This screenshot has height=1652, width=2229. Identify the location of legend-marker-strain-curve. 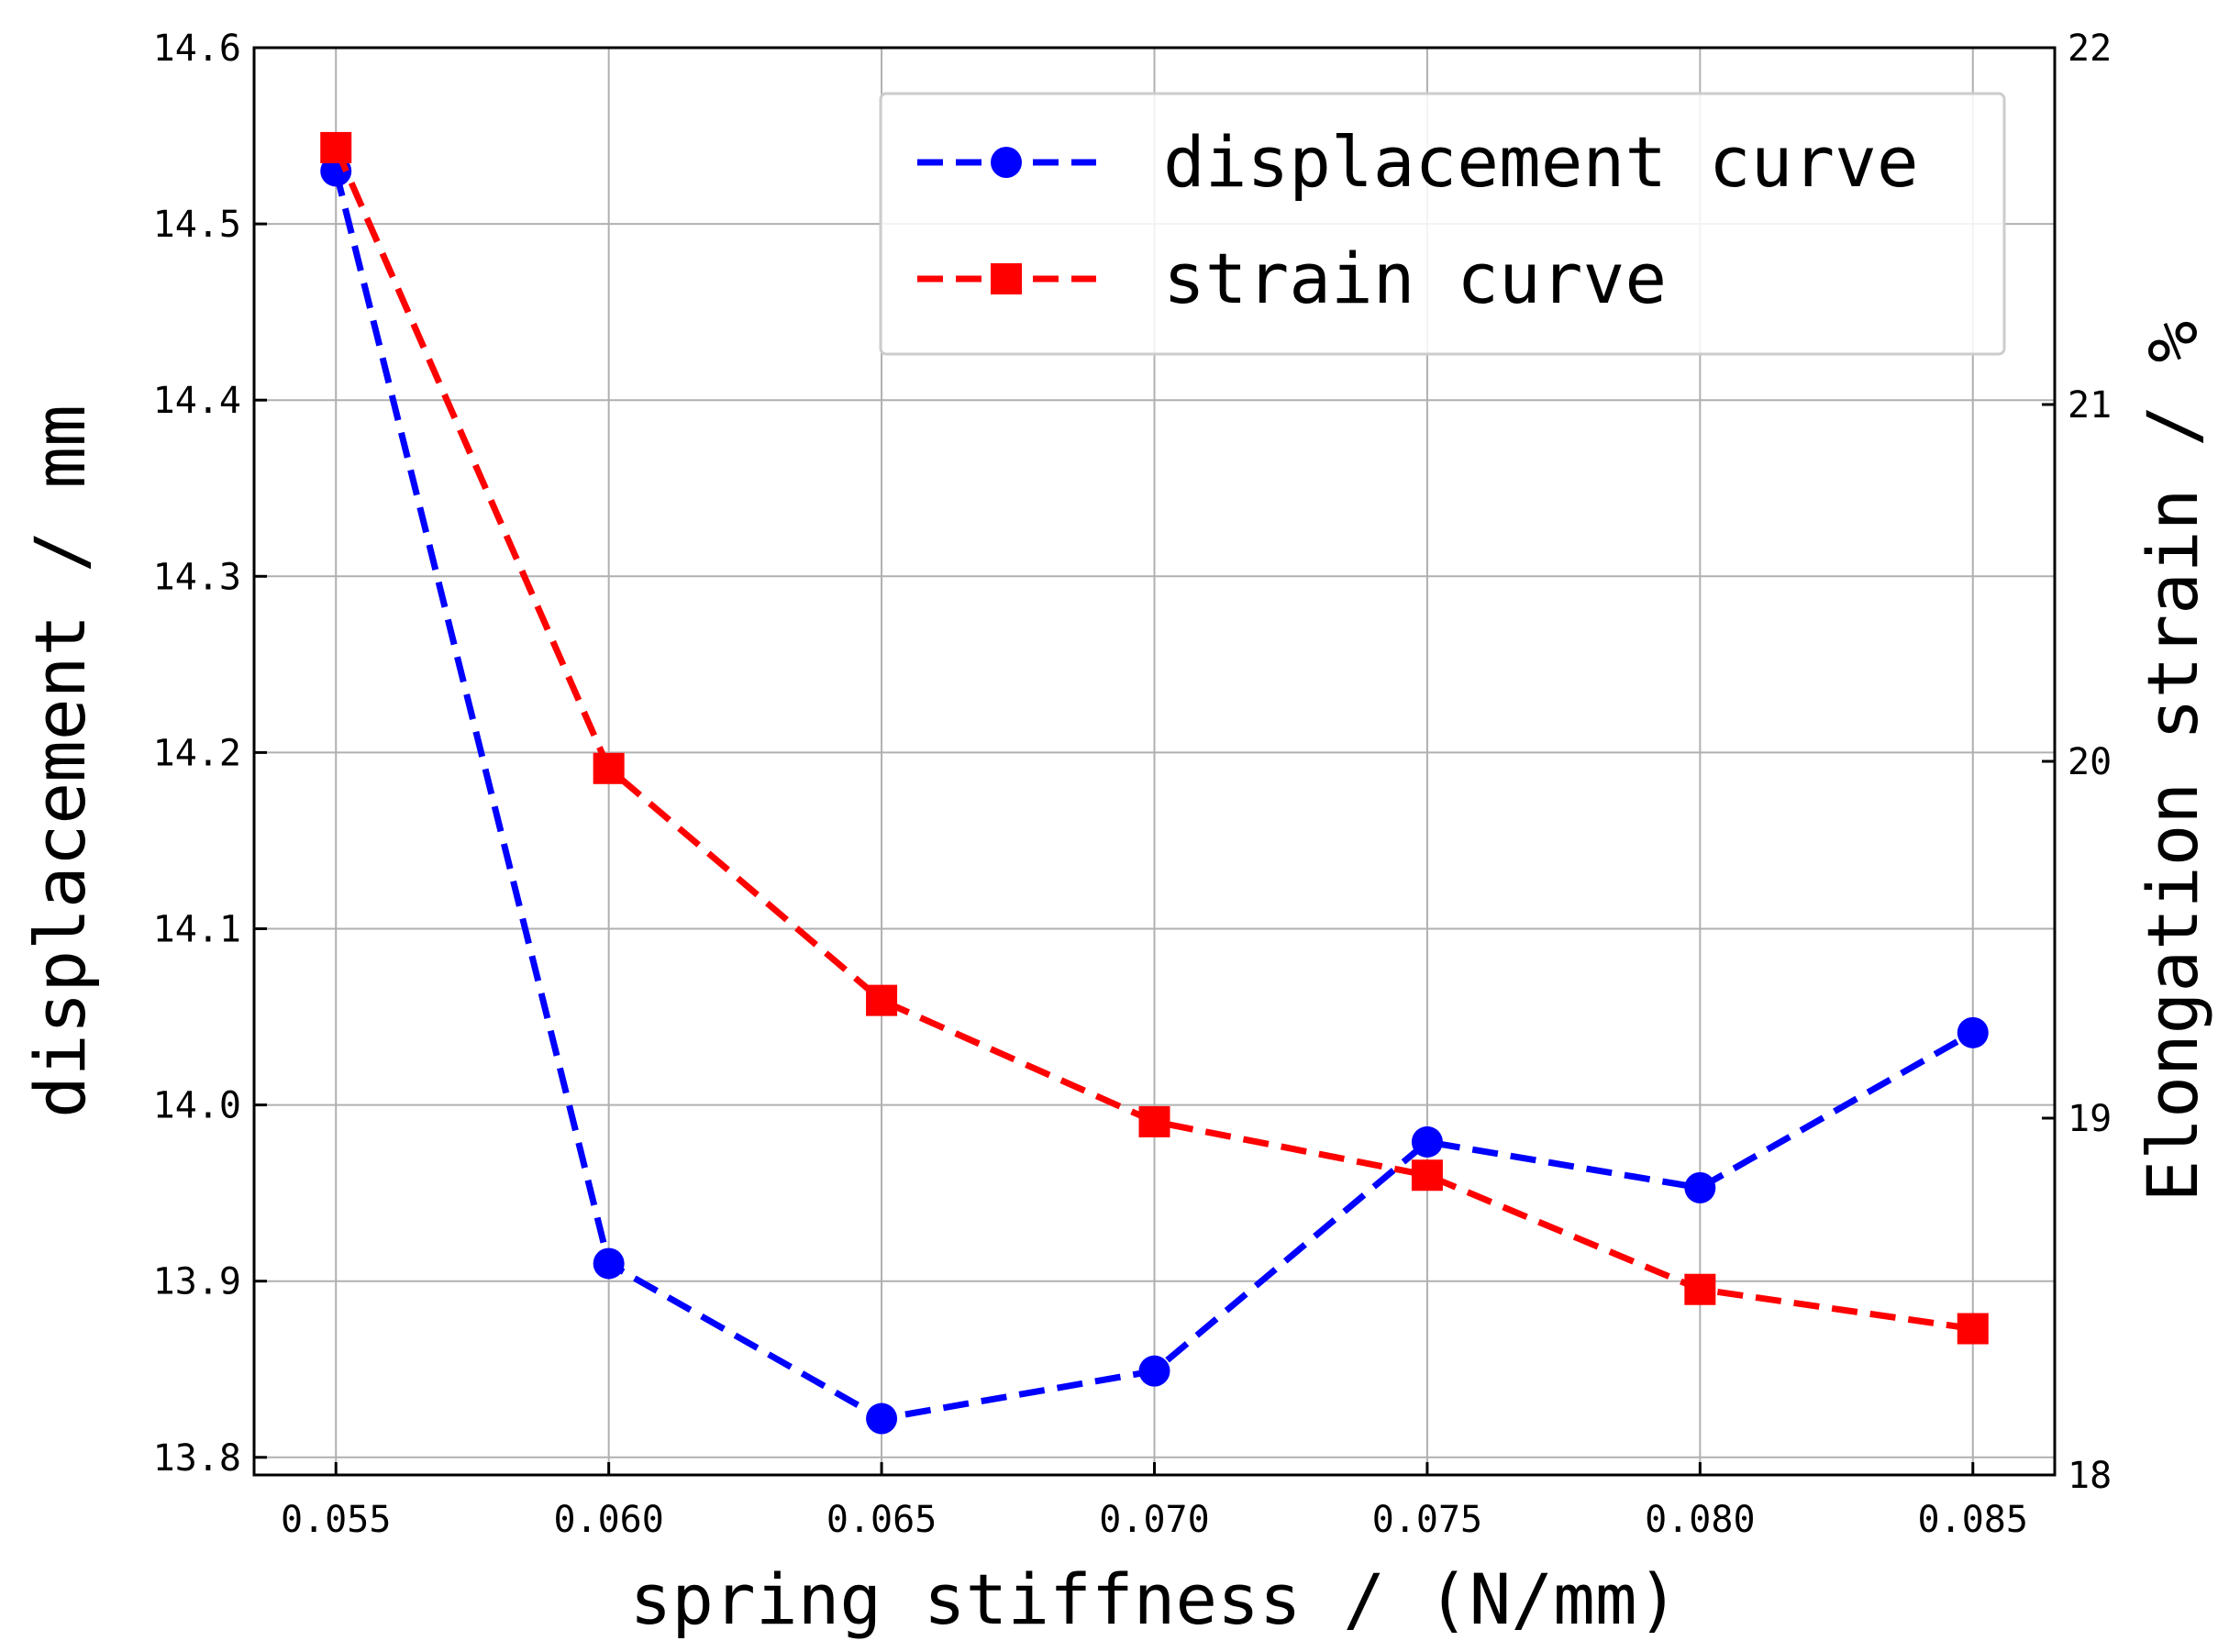
(1007, 278).